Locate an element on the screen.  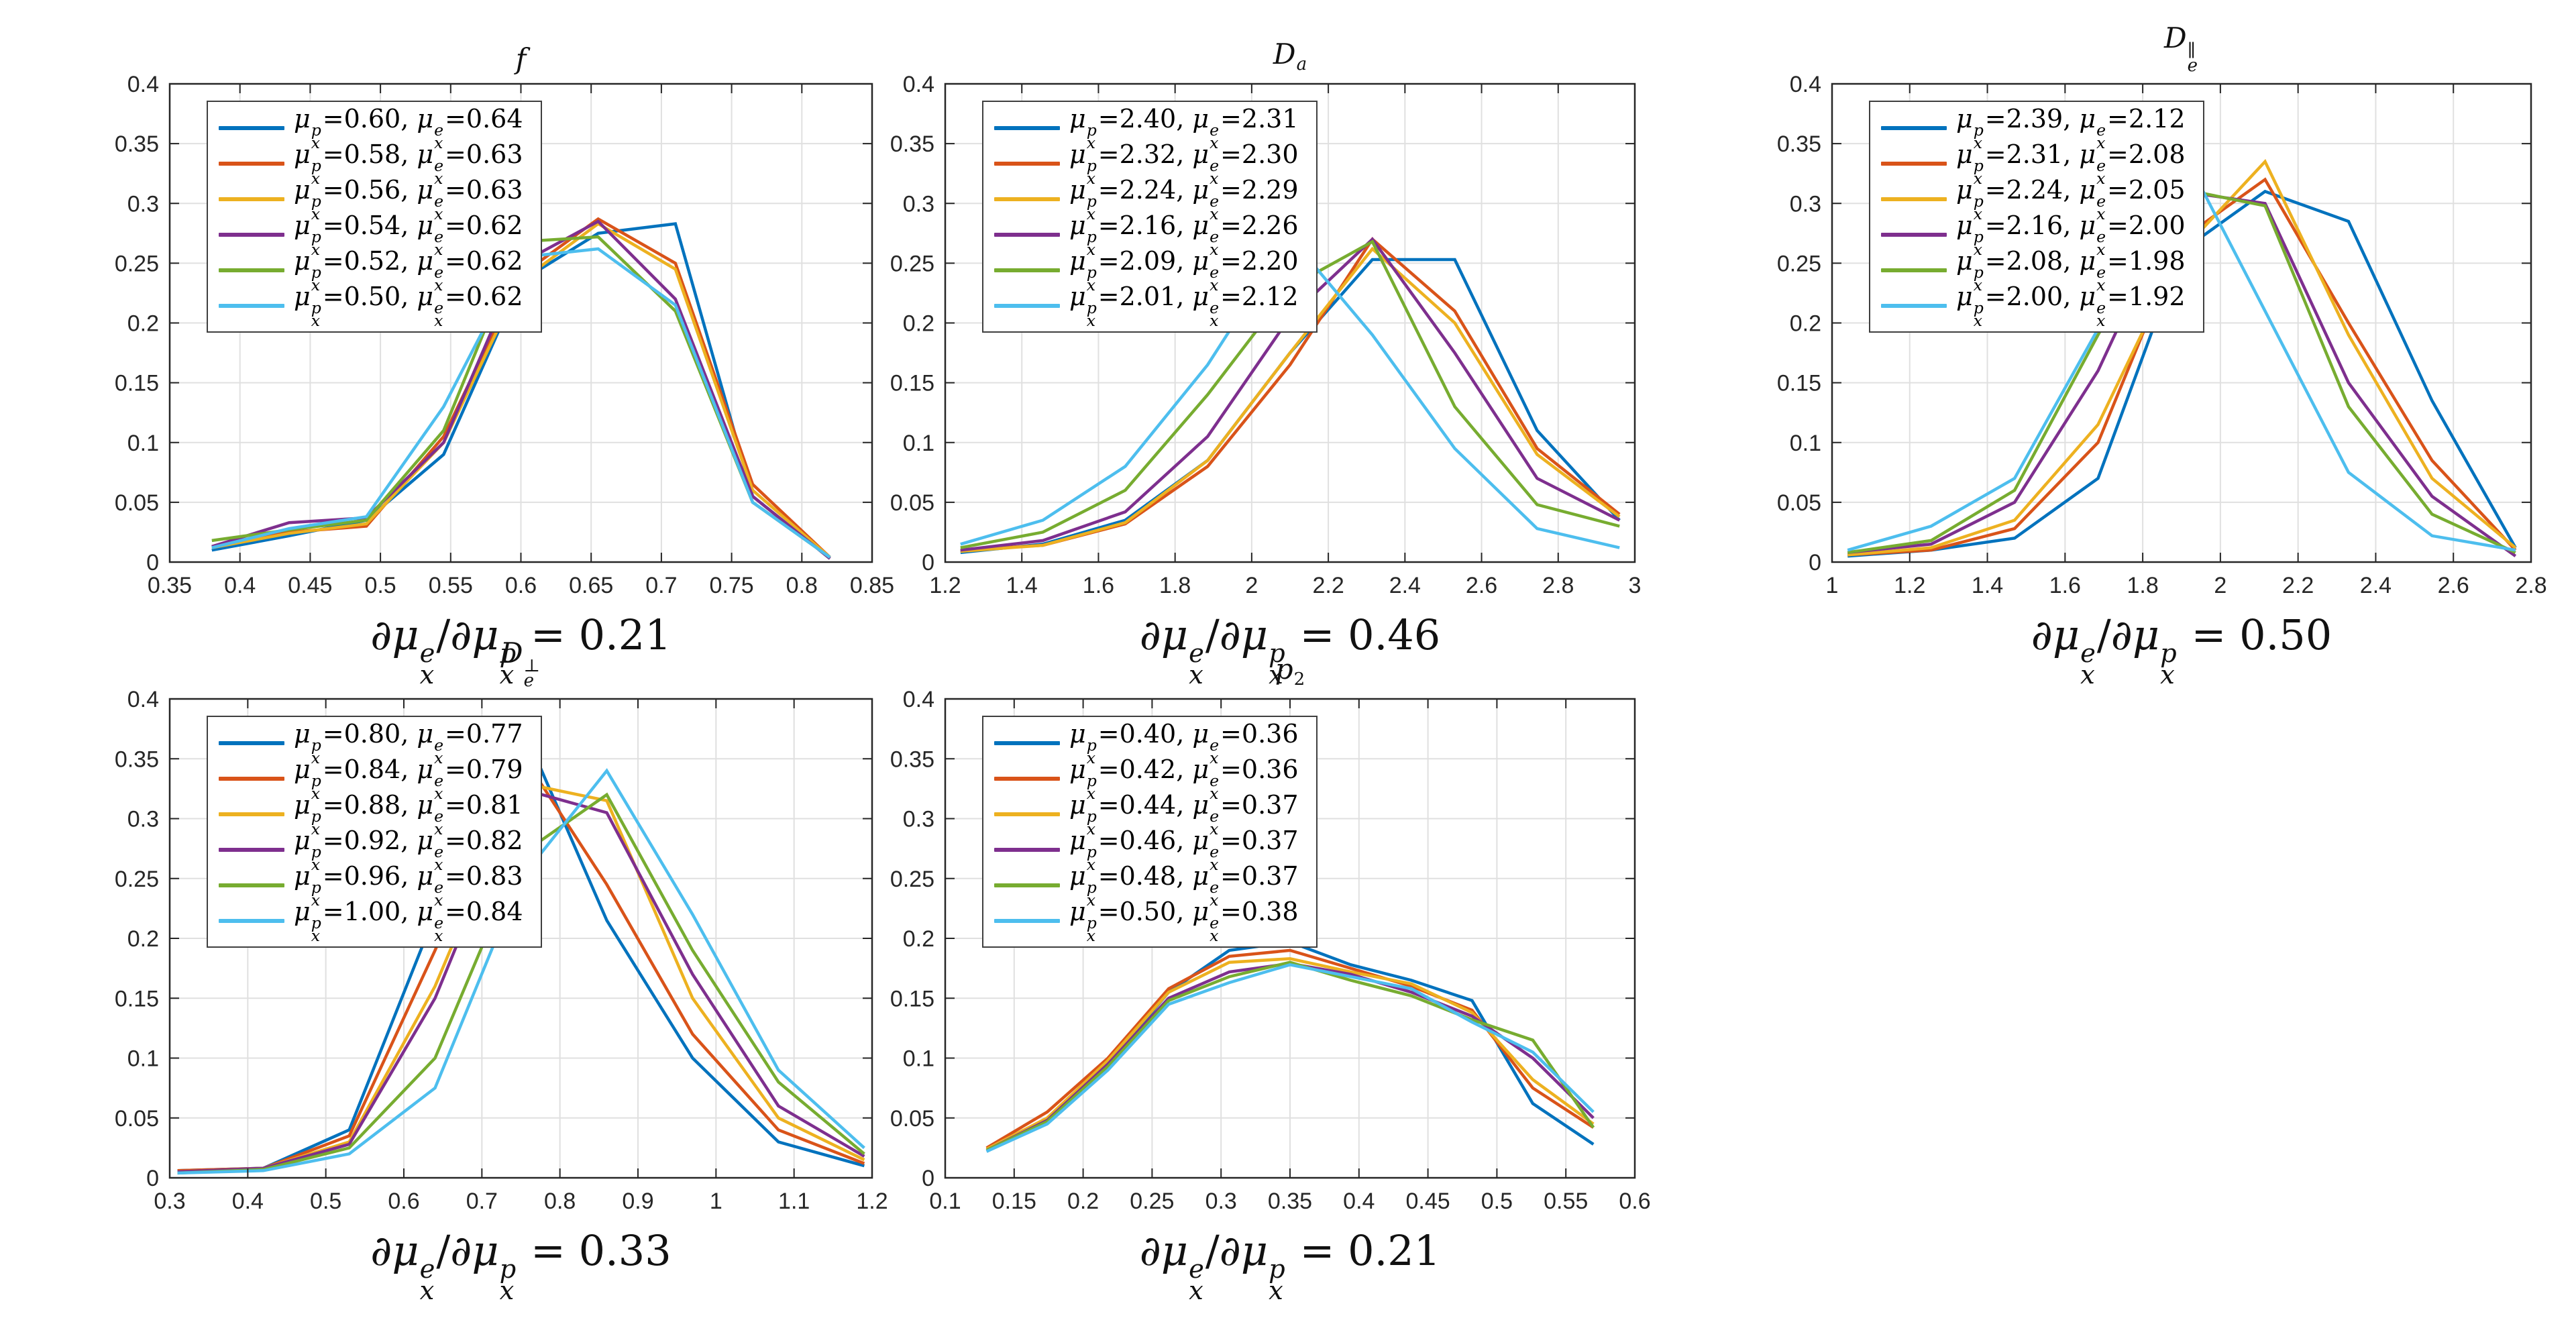
x-tick-label: 0.75 is located at coordinates (732, 585).